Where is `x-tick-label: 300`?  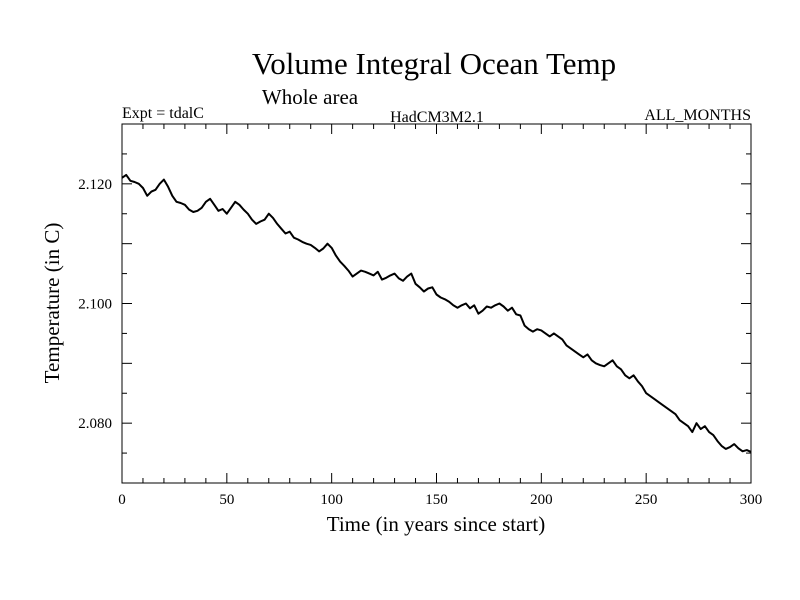 x-tick-label: 300 is located at coordinates (751, 500).